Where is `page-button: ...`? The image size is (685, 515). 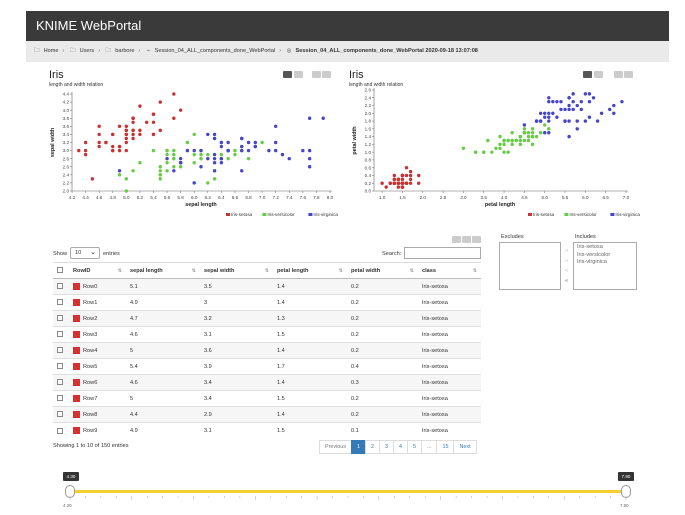
page-button: ... is located at coordinates (429, 447).